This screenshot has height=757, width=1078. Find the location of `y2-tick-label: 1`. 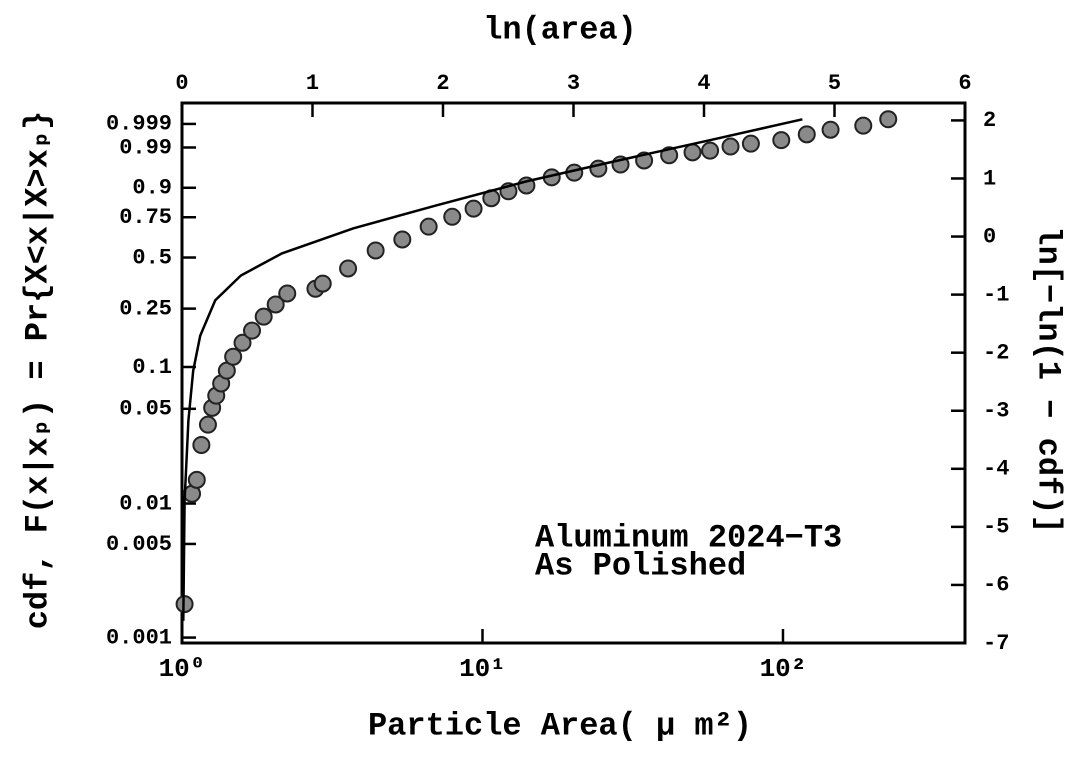

y2-tick-label: 1 is located at coordinates (989, 178).